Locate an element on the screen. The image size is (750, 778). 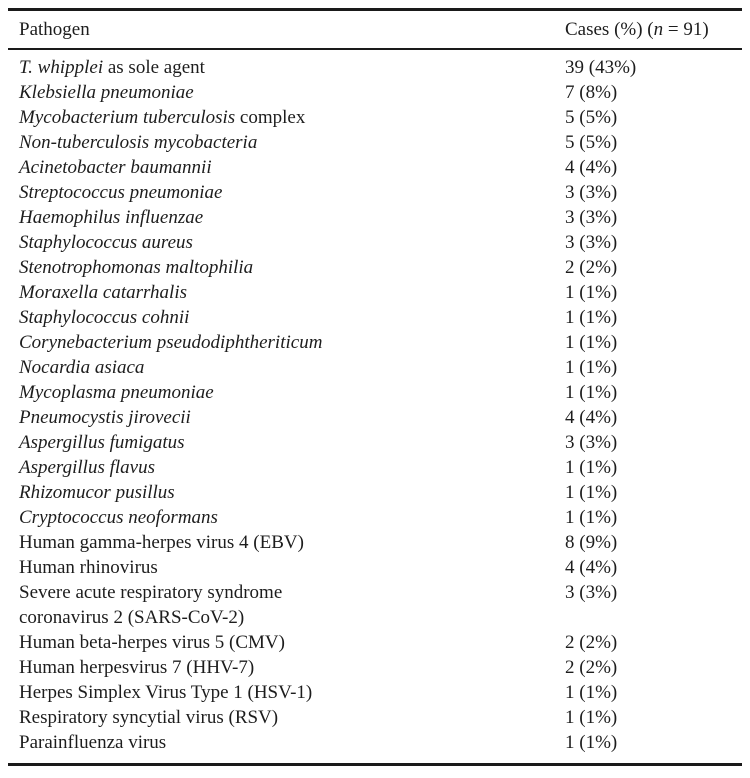
table-row: Aspergillus flavus 1 (1%) is located at coordinates (375, 467).